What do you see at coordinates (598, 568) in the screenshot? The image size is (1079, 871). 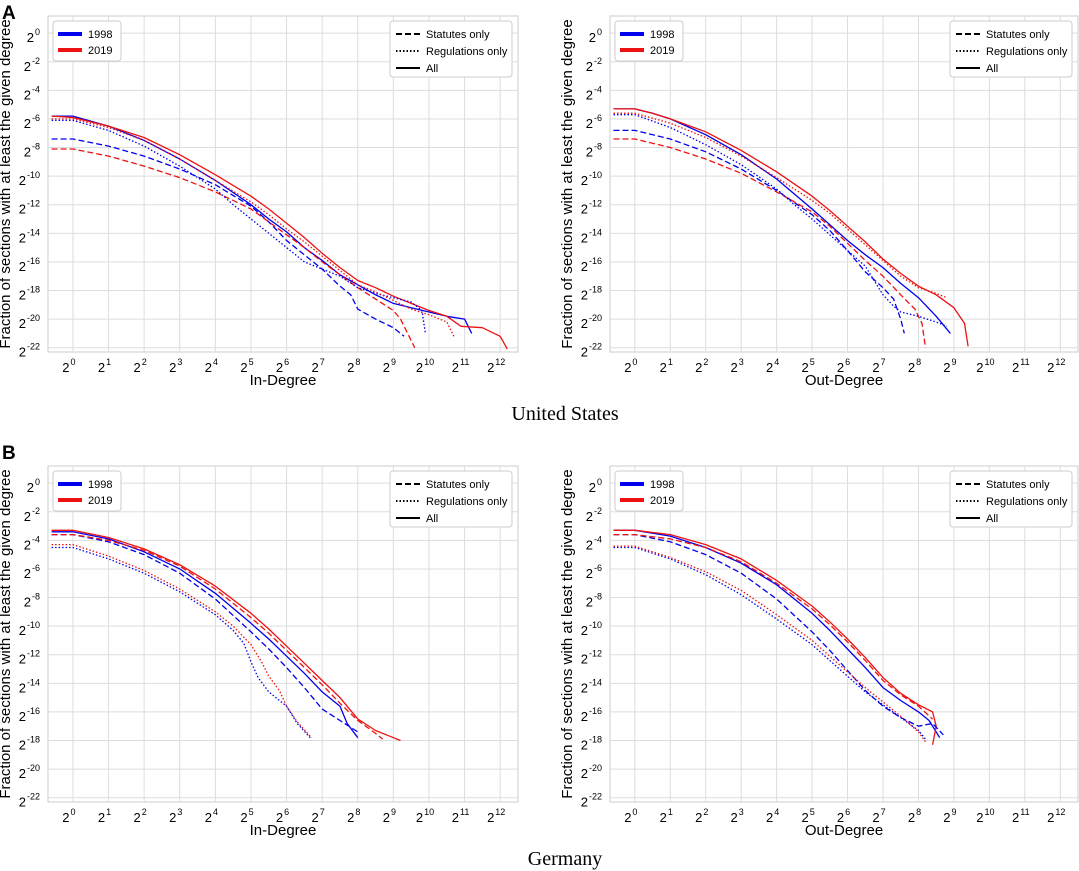 I see `y-tick-exponent: -6` at bounding box center [598, 568].